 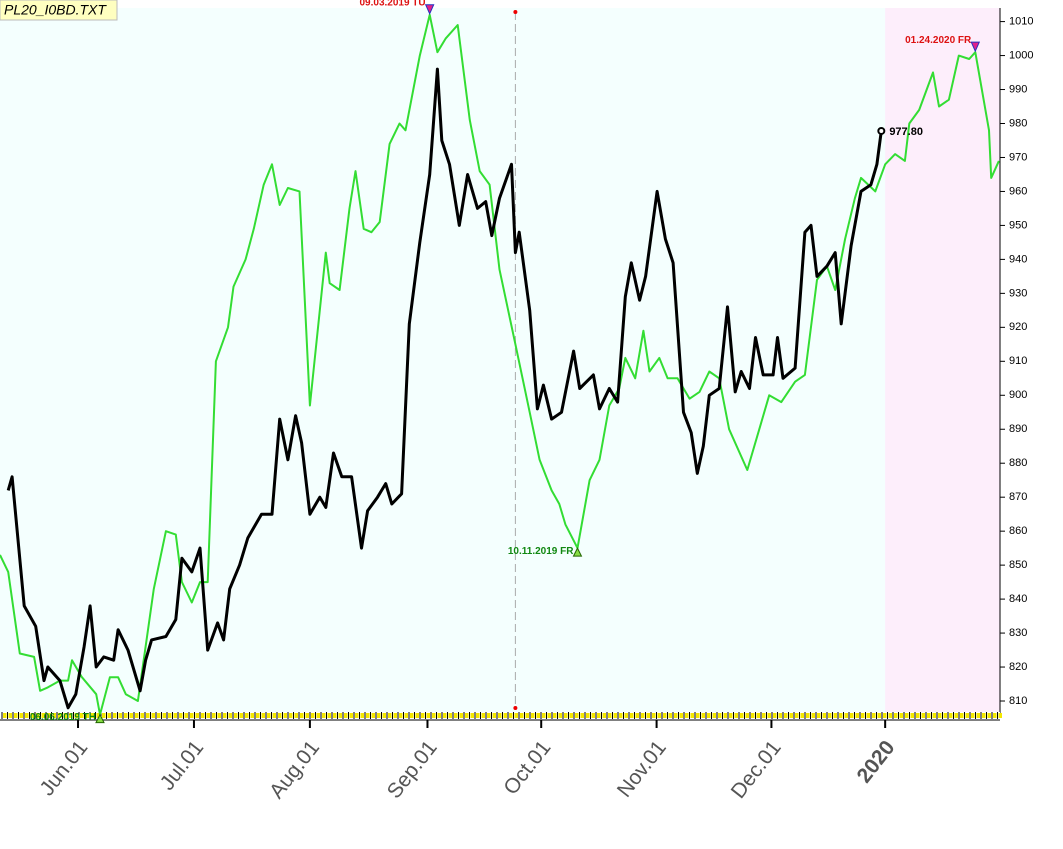 I want to click on vertical-marker-dot, so click(x=515, y=708).